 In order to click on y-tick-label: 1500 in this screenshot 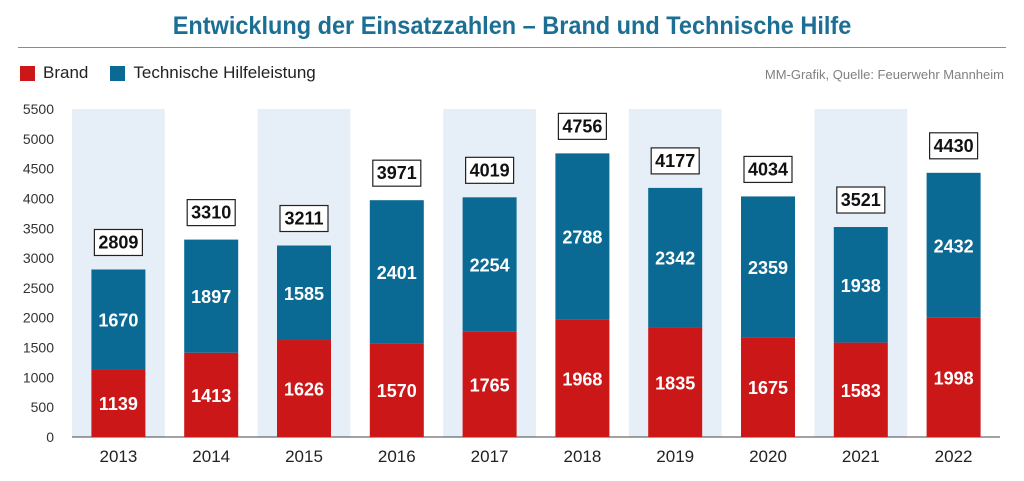, I will do `click(38, 348)`.